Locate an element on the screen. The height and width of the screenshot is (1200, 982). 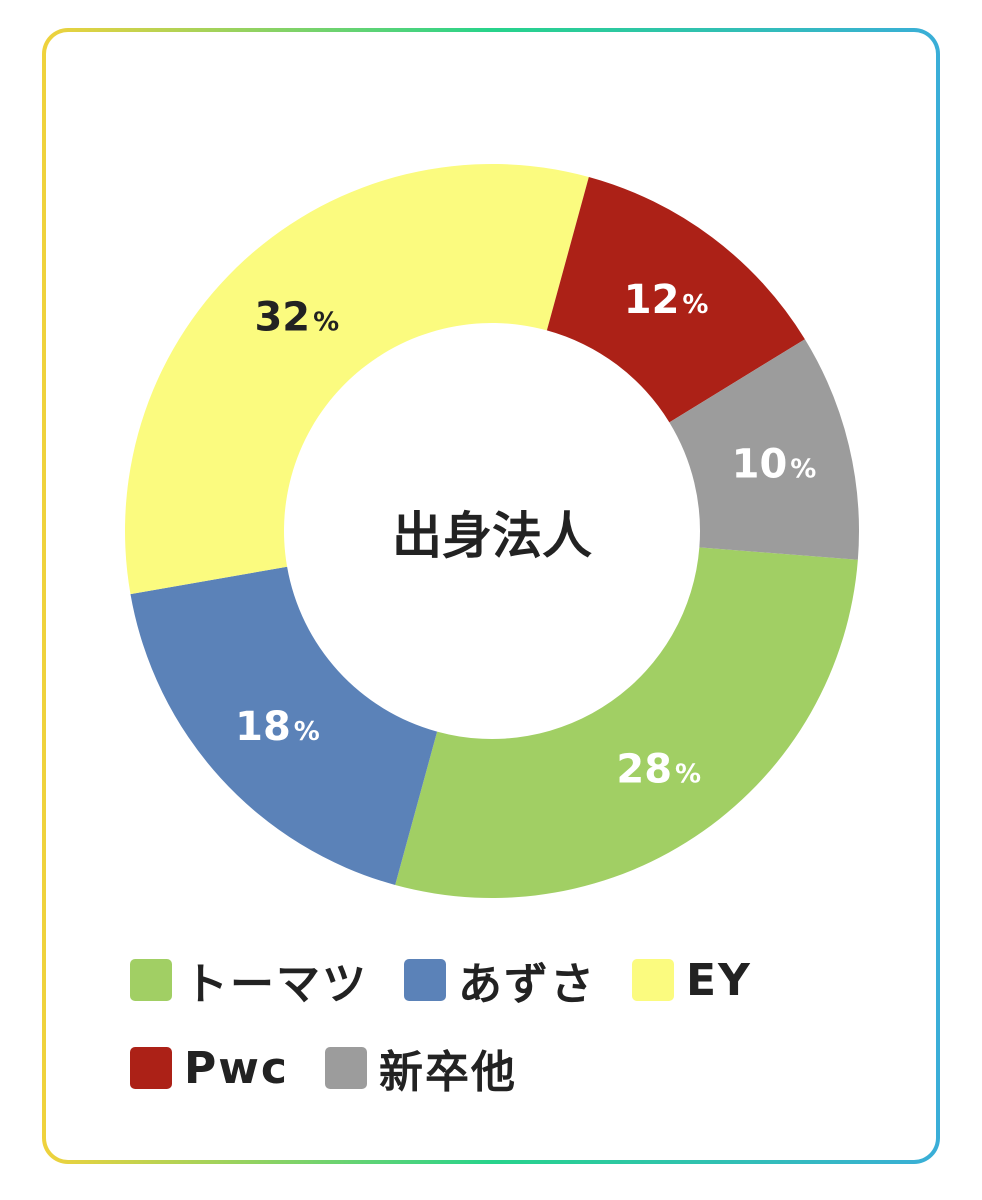
legend-item: トーマツ is located at coordinates (249, 980).